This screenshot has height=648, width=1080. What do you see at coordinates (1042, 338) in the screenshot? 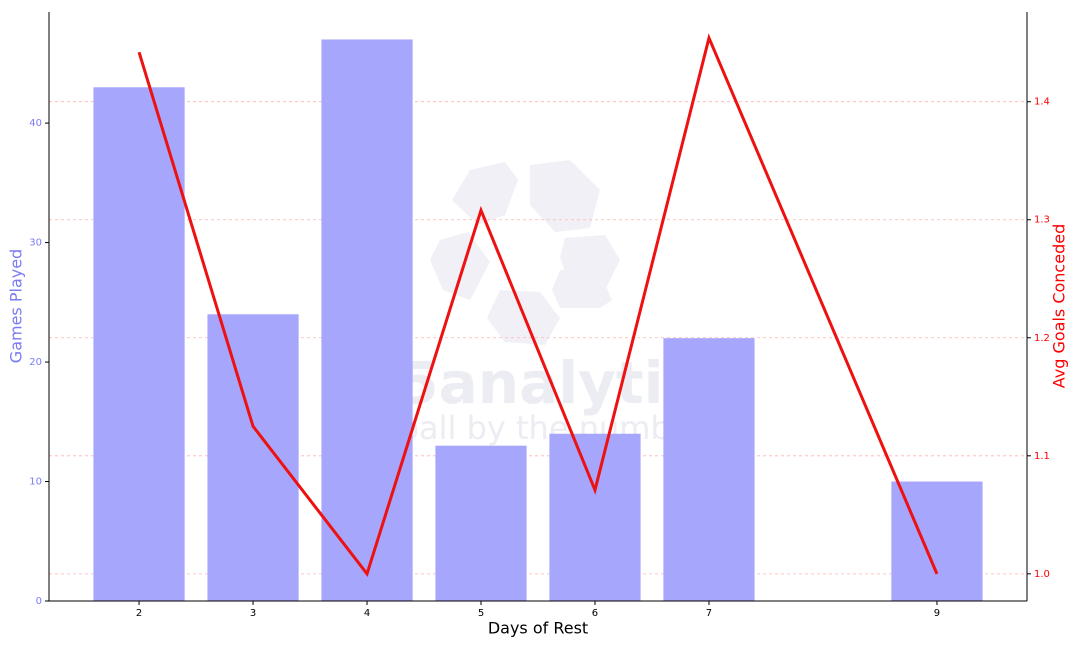
I see `y2-tick-label: 1.2` at bounding box center [1042, 338].